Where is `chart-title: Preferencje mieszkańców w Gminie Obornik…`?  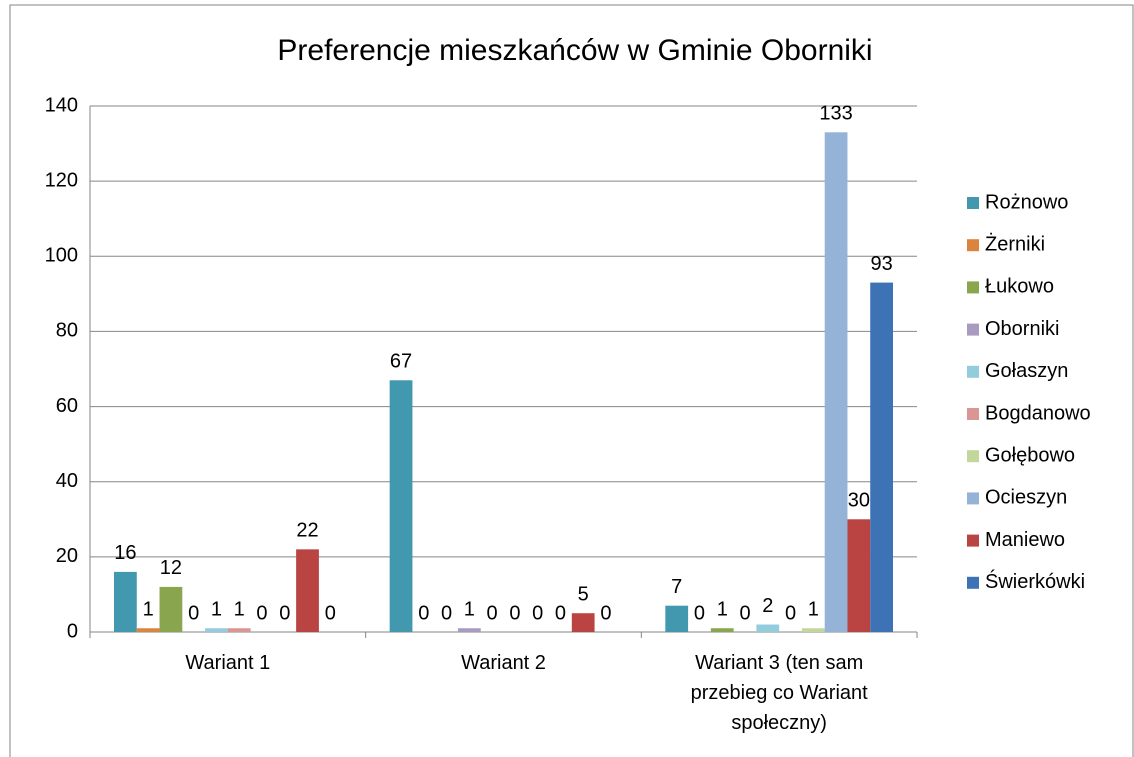
chart-title: Preferencje mieszkańców w Gminie Obornik… is located at coordinates (574, 50).